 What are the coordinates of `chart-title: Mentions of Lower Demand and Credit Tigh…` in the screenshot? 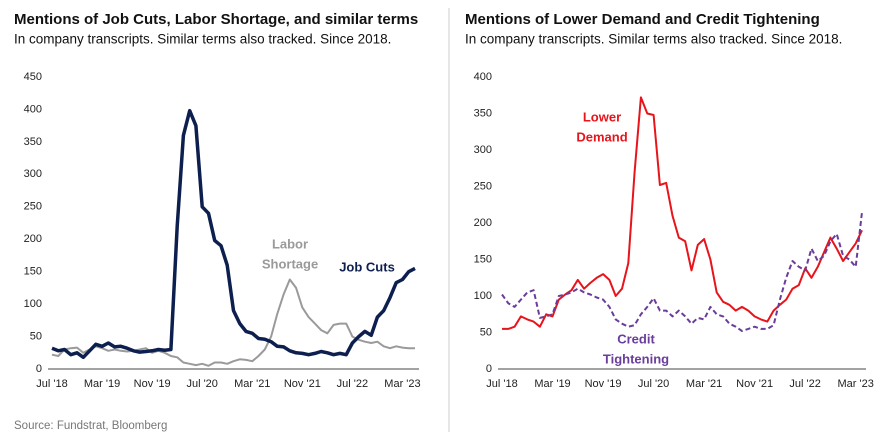 It's located at (642, 19).